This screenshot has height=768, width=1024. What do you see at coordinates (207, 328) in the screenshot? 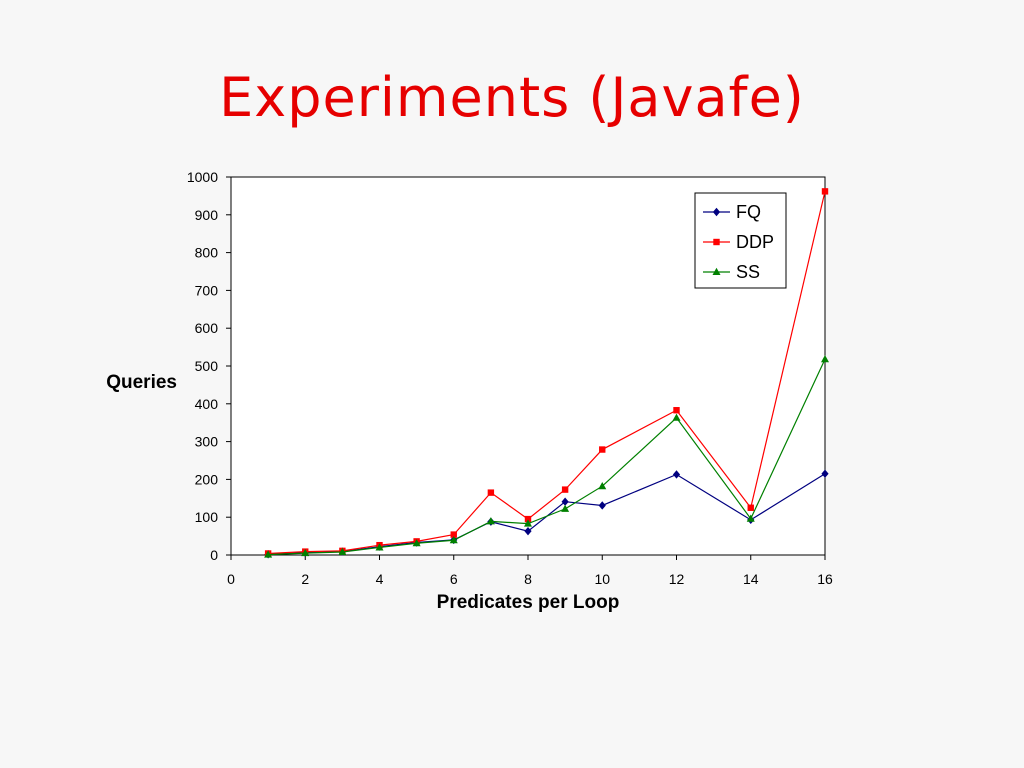
I see `y-tick-label: 600` at bounding box center [207, 328].